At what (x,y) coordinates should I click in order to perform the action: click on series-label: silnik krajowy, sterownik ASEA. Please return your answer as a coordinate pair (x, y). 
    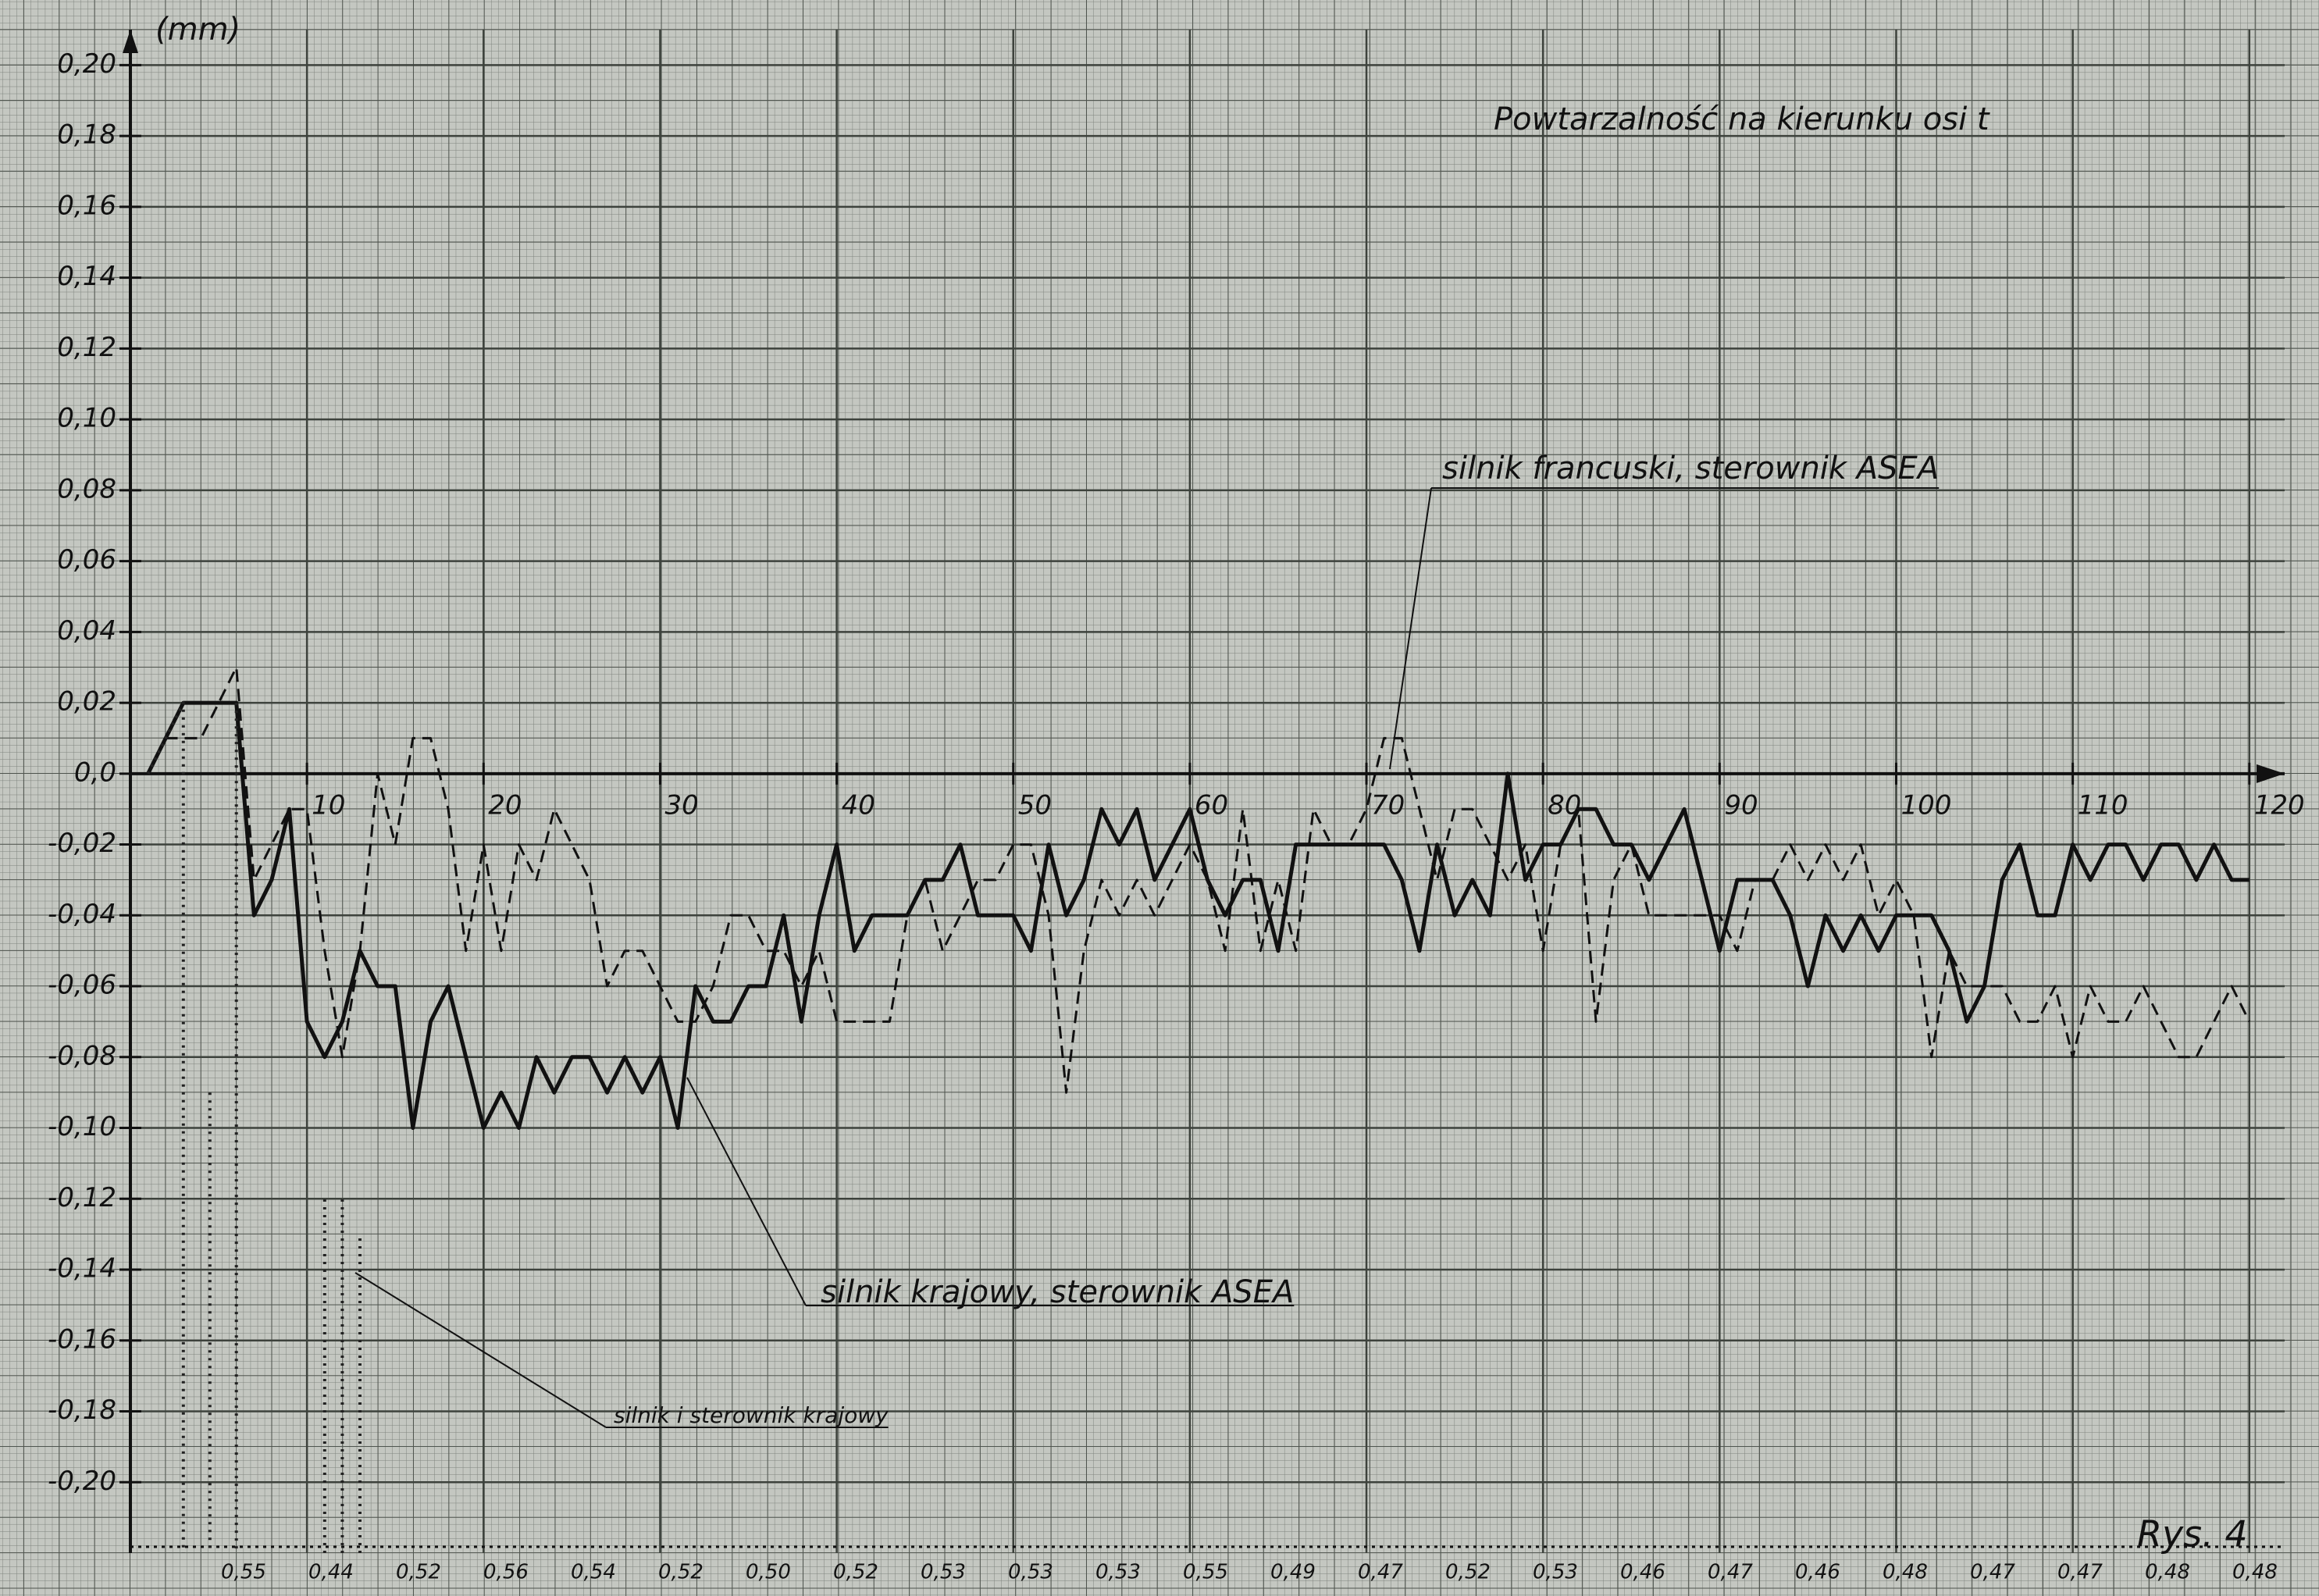
    Looking at the image, I should click on (1057, 1292).